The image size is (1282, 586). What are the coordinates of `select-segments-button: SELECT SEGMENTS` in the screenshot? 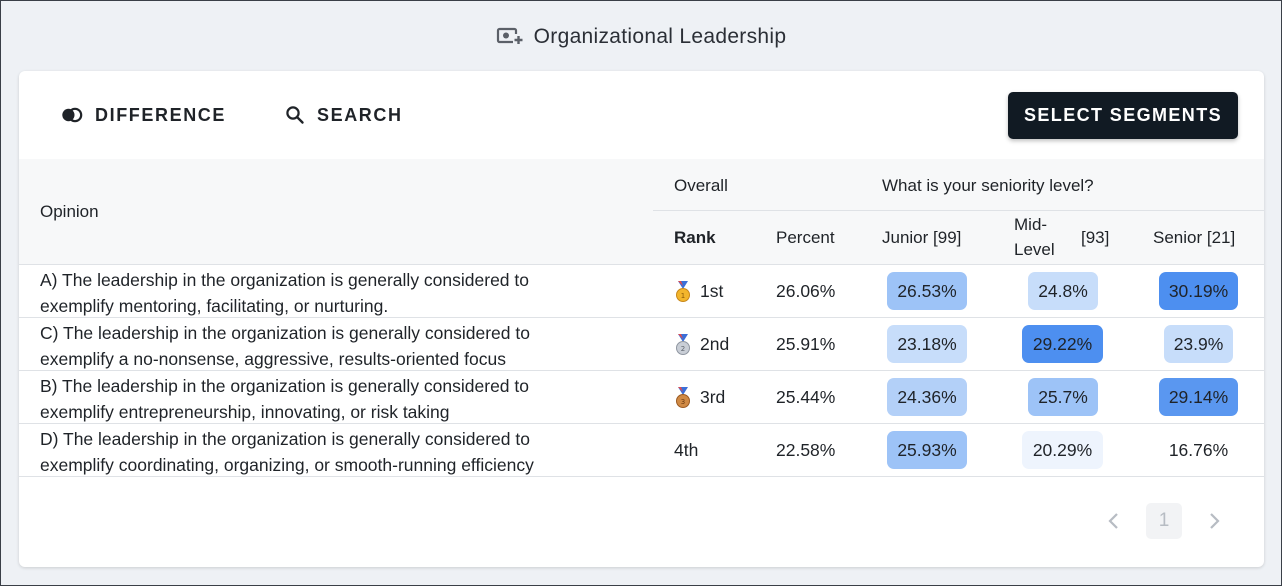 It's located at (1123, 115).